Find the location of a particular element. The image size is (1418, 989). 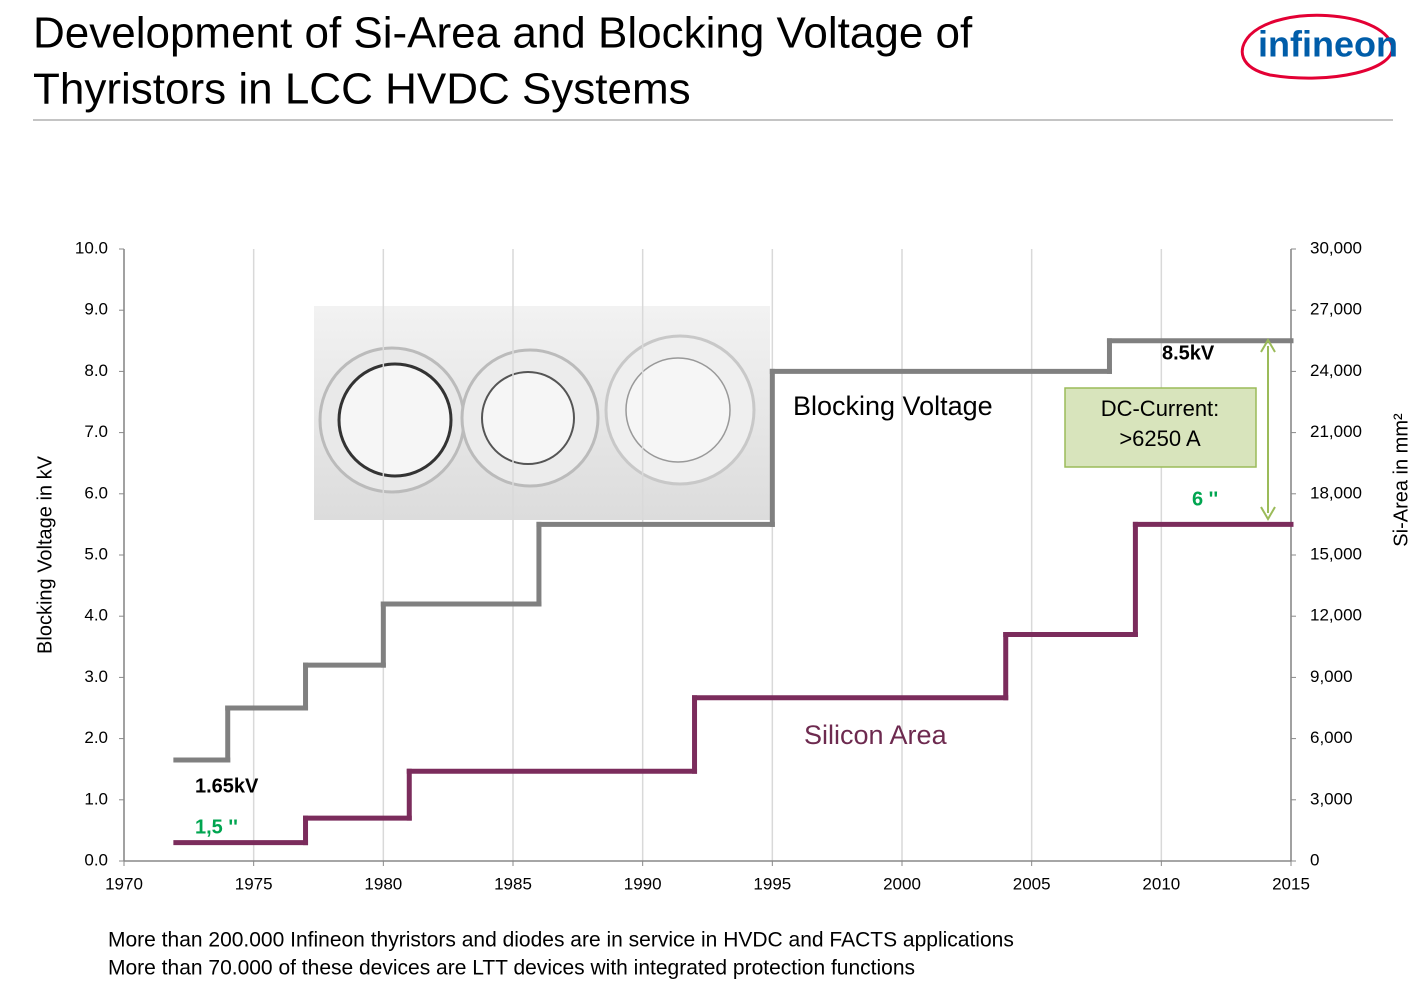

series-label: Silicon Area is located at coordinates (876, 735).